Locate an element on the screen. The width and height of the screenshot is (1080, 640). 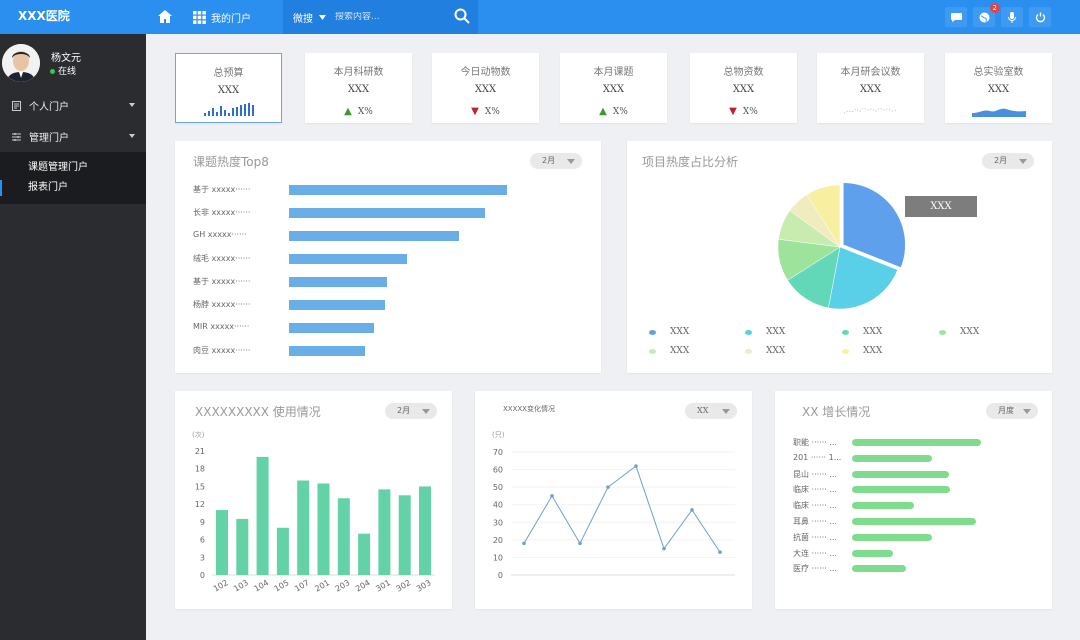
y-tick-label: 9 is located at coordinates (202, 522).